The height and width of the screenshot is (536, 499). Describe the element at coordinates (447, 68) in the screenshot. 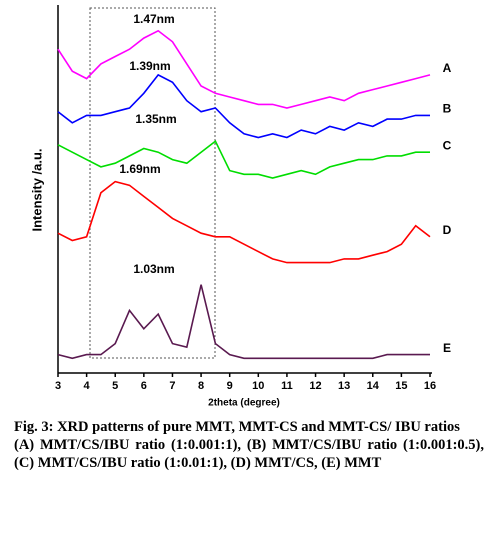

I see `series-label: A` at that location.